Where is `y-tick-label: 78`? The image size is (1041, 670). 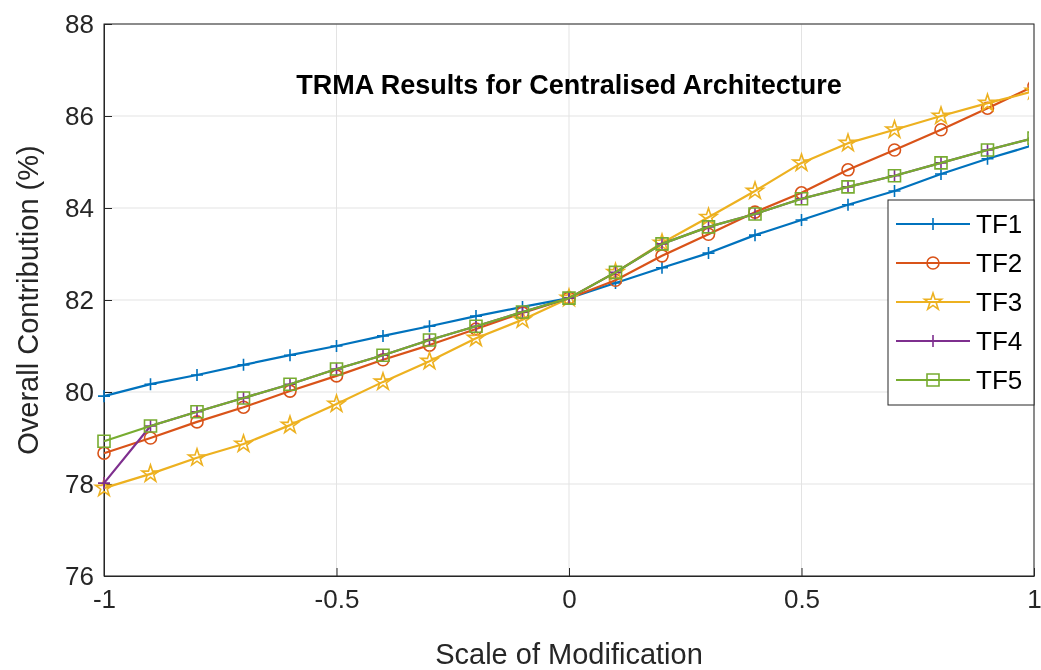
y-tick-label: 78 is located at coordinates (79, 483).